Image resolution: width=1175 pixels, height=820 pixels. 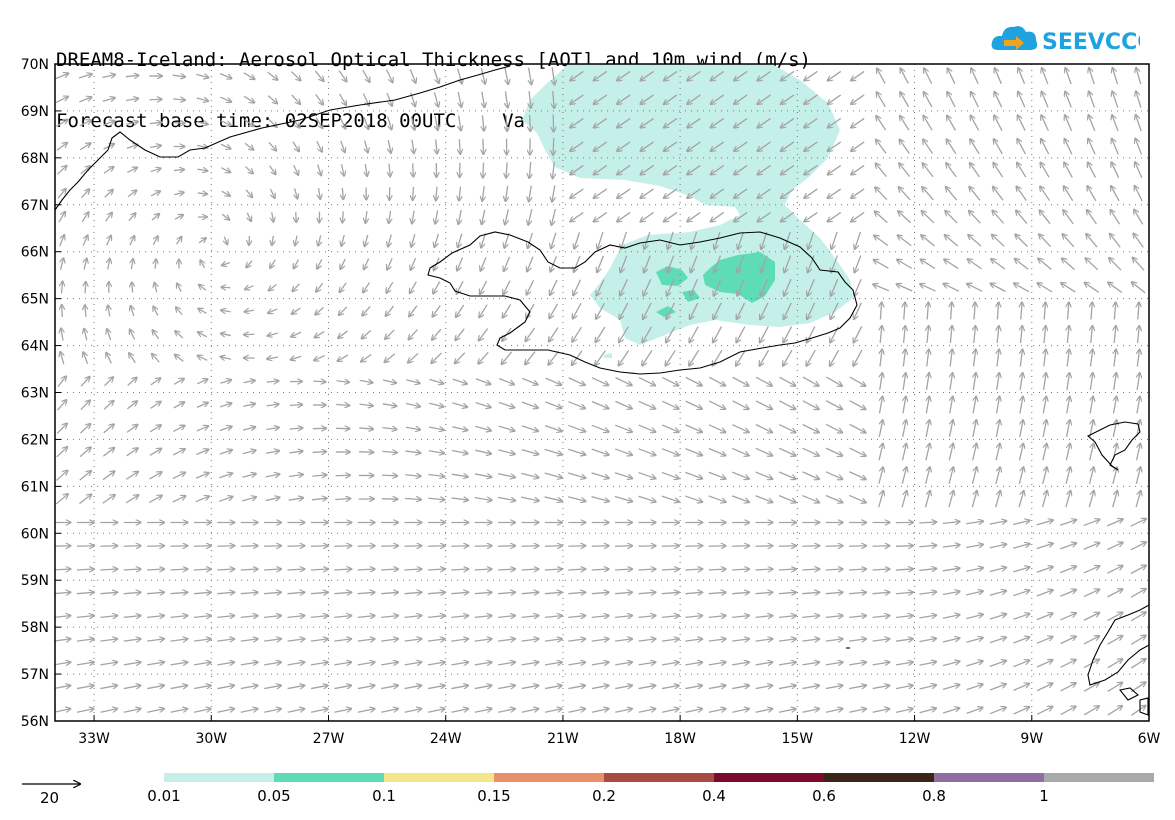 I want to click on colorbar-swatch, so click(x=439, y=777).